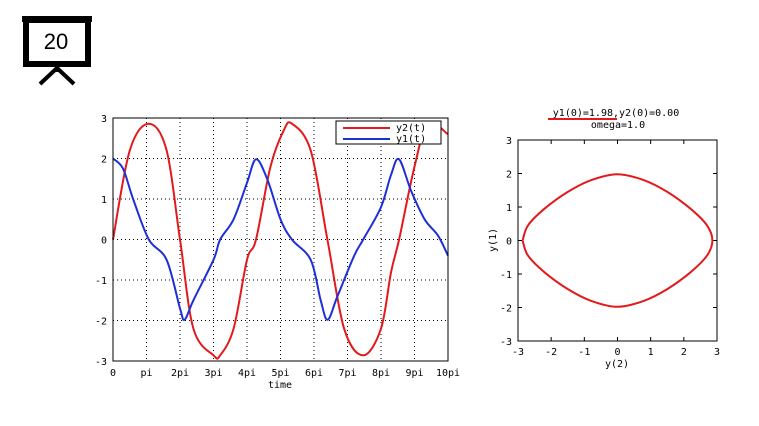  I want to click on x-tick-label: pi, so click(146, 373).